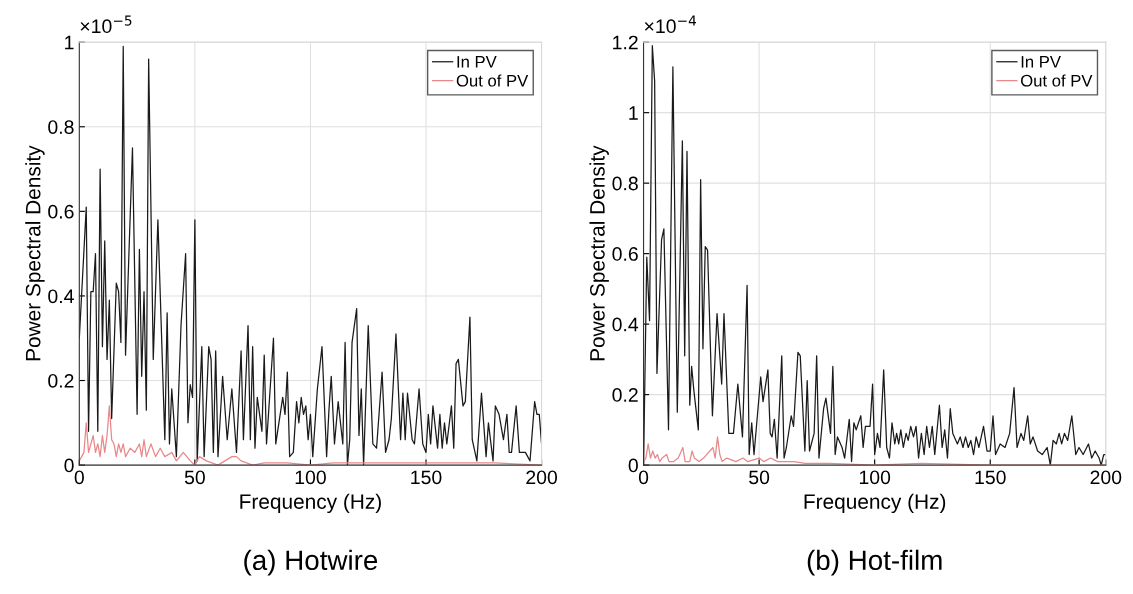 This screenshot has width=1133, height=594. What do you see at coordinates (311, 562) in the screenshot?
I see `text: (a) Hotwire` at bounding box center [311, 562].